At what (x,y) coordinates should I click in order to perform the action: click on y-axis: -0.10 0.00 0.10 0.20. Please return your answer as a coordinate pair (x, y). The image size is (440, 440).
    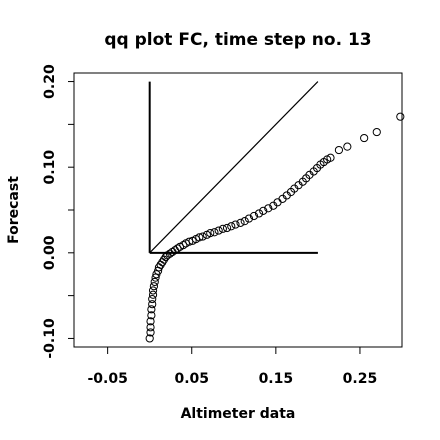
    Looking at the image, I should click on (58, 211).